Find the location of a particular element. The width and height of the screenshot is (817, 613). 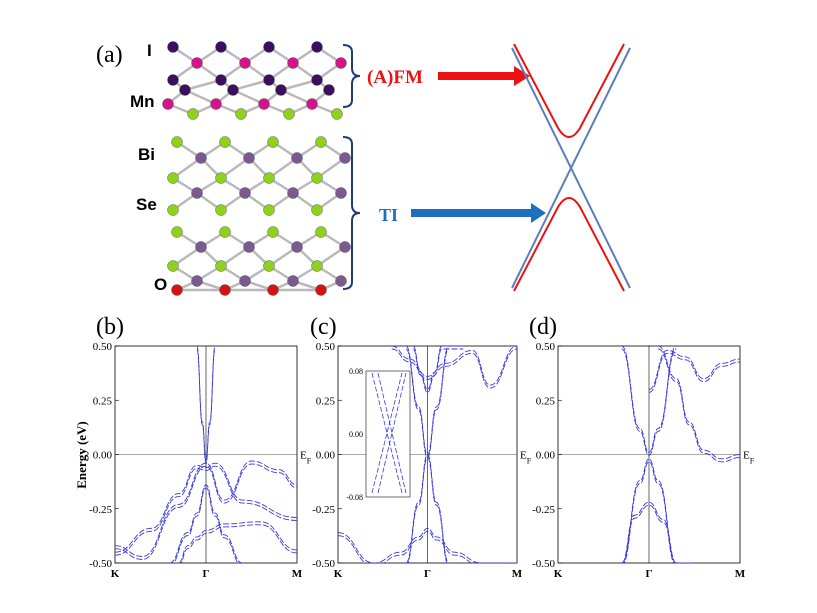

fm-label: (A)FM is located at coordinates (395, 77).